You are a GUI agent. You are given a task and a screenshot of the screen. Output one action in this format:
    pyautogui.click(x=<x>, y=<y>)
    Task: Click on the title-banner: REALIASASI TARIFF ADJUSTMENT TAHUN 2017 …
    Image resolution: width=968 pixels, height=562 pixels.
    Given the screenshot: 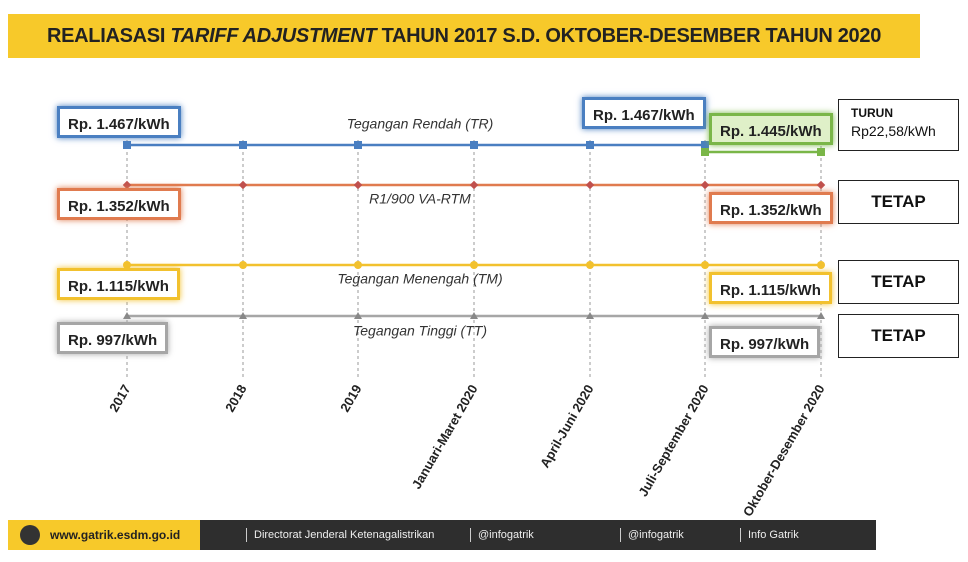 What is the action you would take?
    pyautogui.click(x=464, y=36)
    